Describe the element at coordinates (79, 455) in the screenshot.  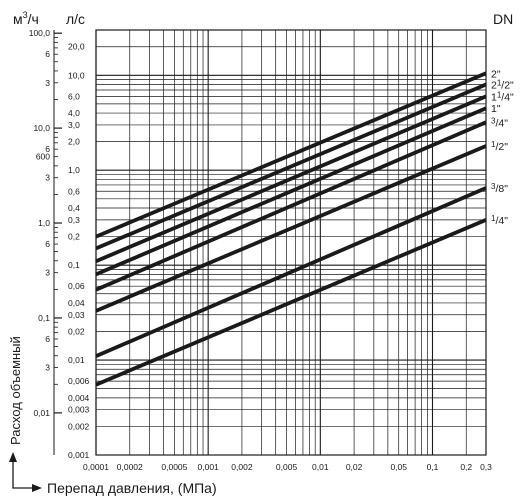
I see `y-tick-label-ls: 0,001` at that location.